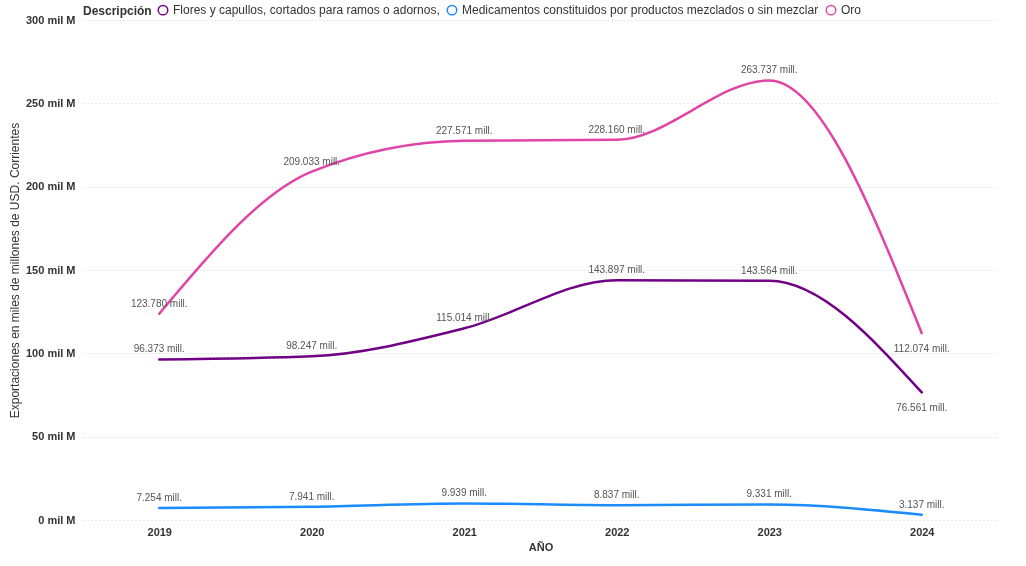 This screenshot has width=1026, height=566. I want to click on data-label: 112.074 mill., so click(921, 349).